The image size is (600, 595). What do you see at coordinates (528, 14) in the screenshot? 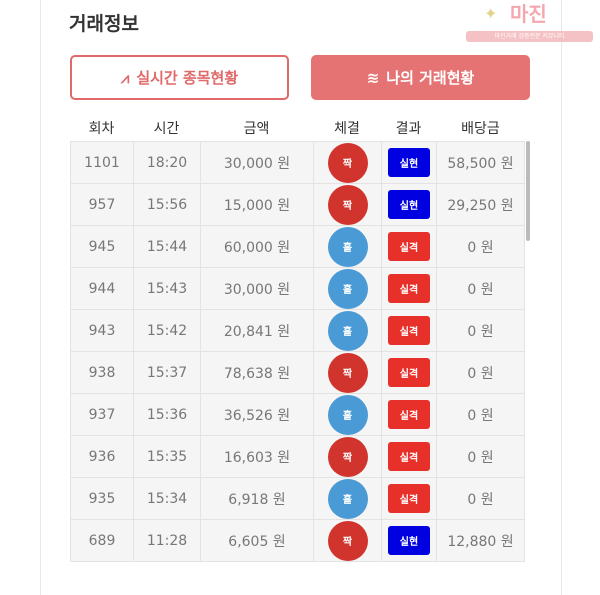
I see `watermark-name: 마진` at bounding box center [528, 14].